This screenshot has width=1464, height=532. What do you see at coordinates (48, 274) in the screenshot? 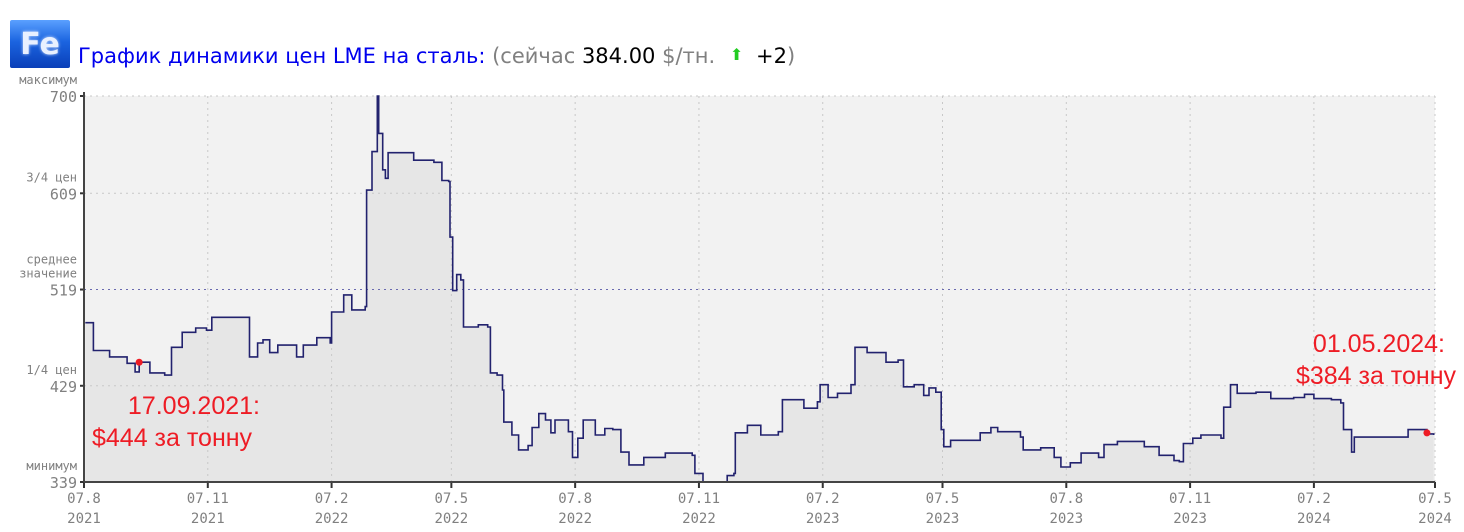
I see `y-tick-caption: значение` at bounding box center [48, 274].